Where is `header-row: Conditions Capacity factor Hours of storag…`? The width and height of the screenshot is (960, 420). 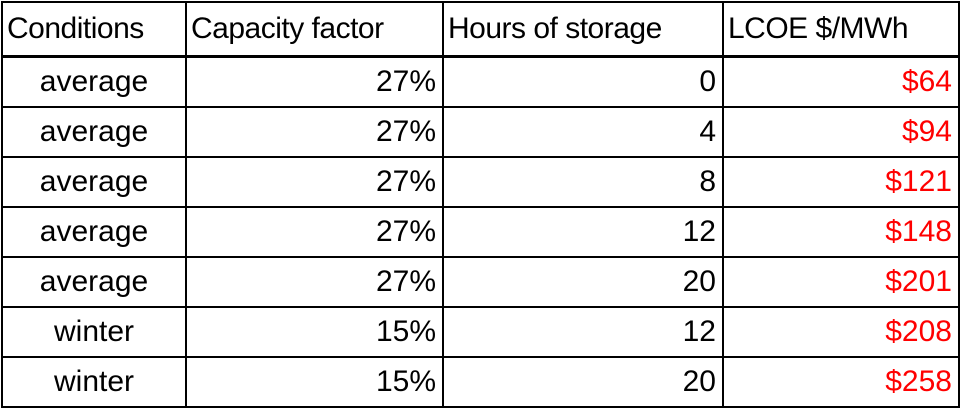
header-row: Conditions Capacity factor Hours of storag… is located at coordinates (480, 29).